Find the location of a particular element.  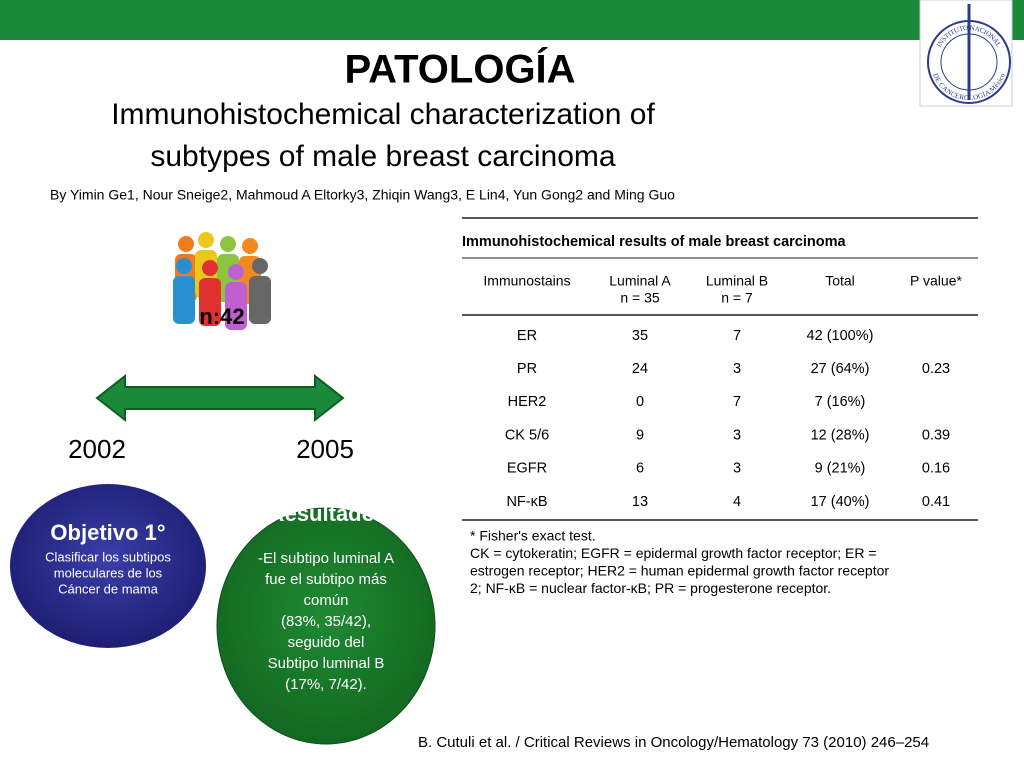

year-end: 2005 is located at coordinates (325, 449).